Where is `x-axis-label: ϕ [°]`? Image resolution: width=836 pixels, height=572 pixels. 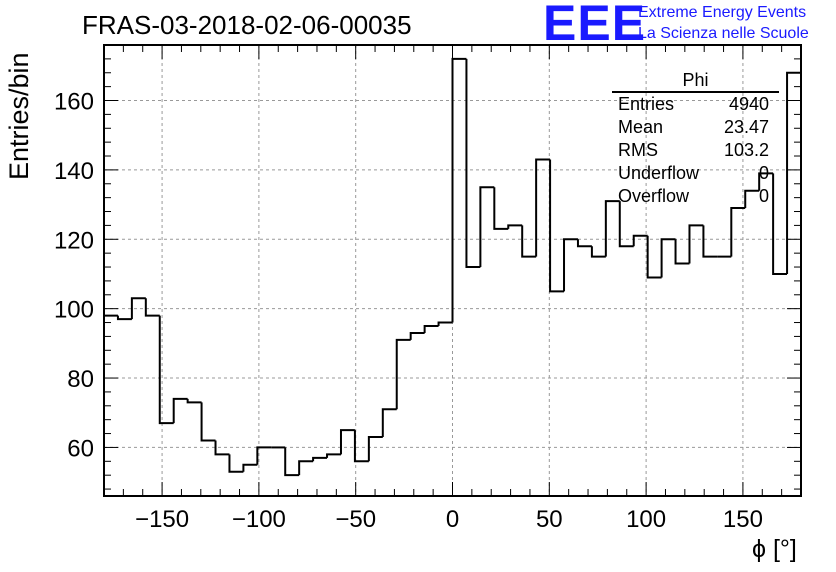
x-axis-label: ϕ [°] is located at coordinates (774, 549).